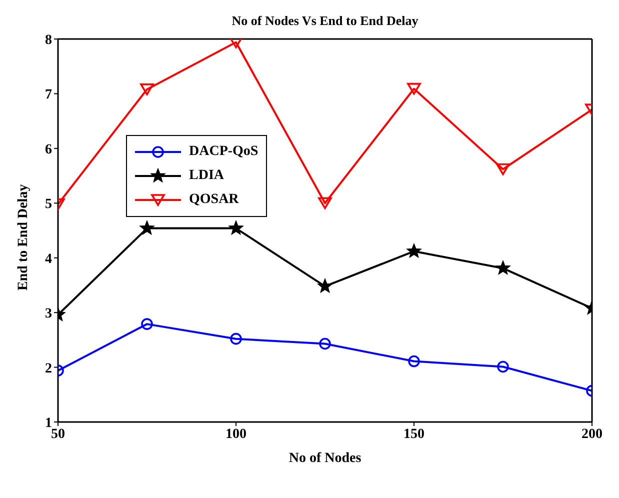  What do you see at coordinates (48, 40) in the screenshot?
I see `y-tick-label: 8` at bounding box center [48, 40].